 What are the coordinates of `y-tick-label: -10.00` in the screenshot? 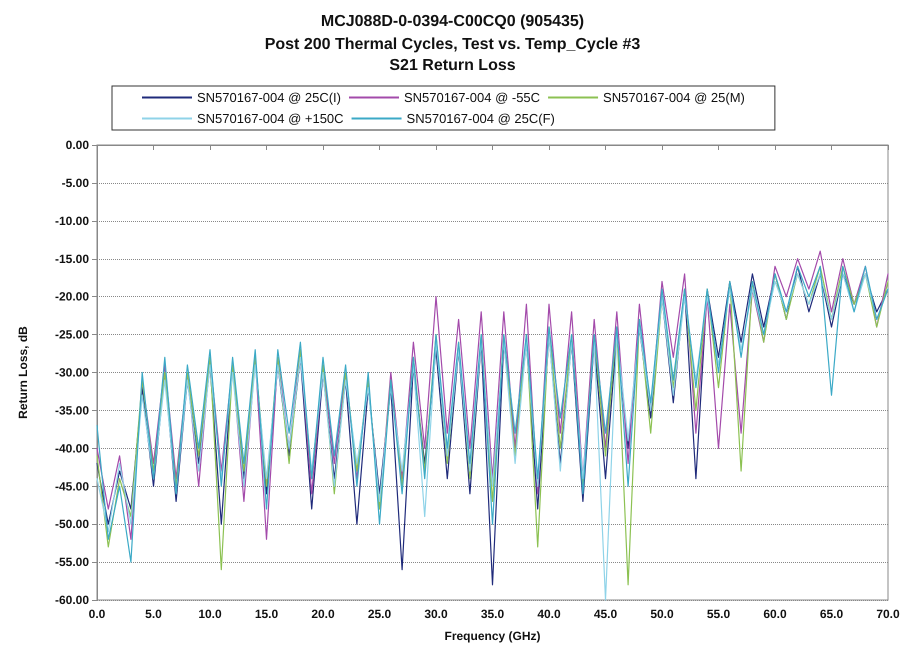 It's located at (72, 221).